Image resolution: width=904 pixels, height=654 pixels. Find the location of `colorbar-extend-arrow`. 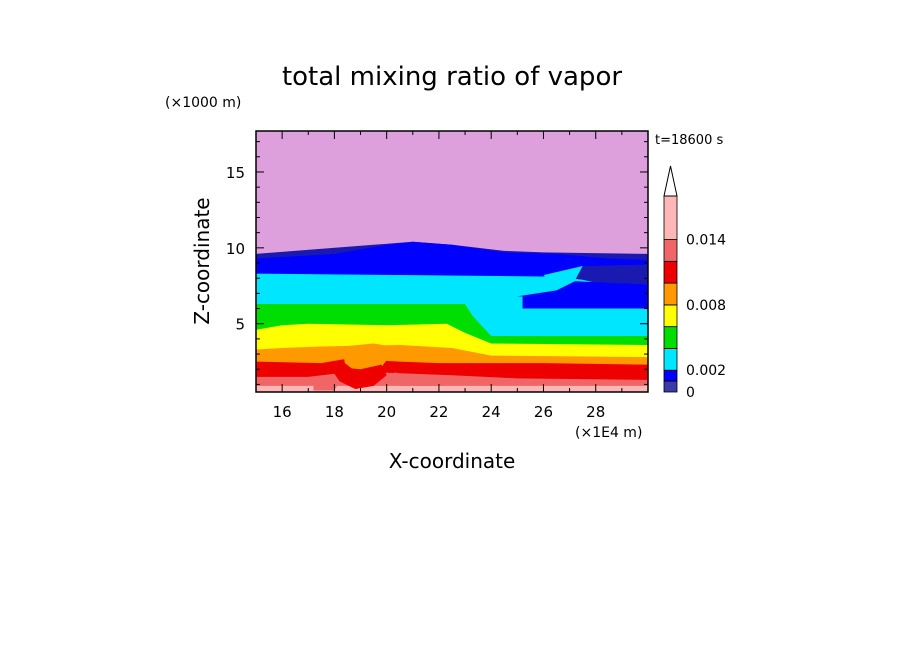

colorbar-extend-arrow is located at coordinates (670, 181).